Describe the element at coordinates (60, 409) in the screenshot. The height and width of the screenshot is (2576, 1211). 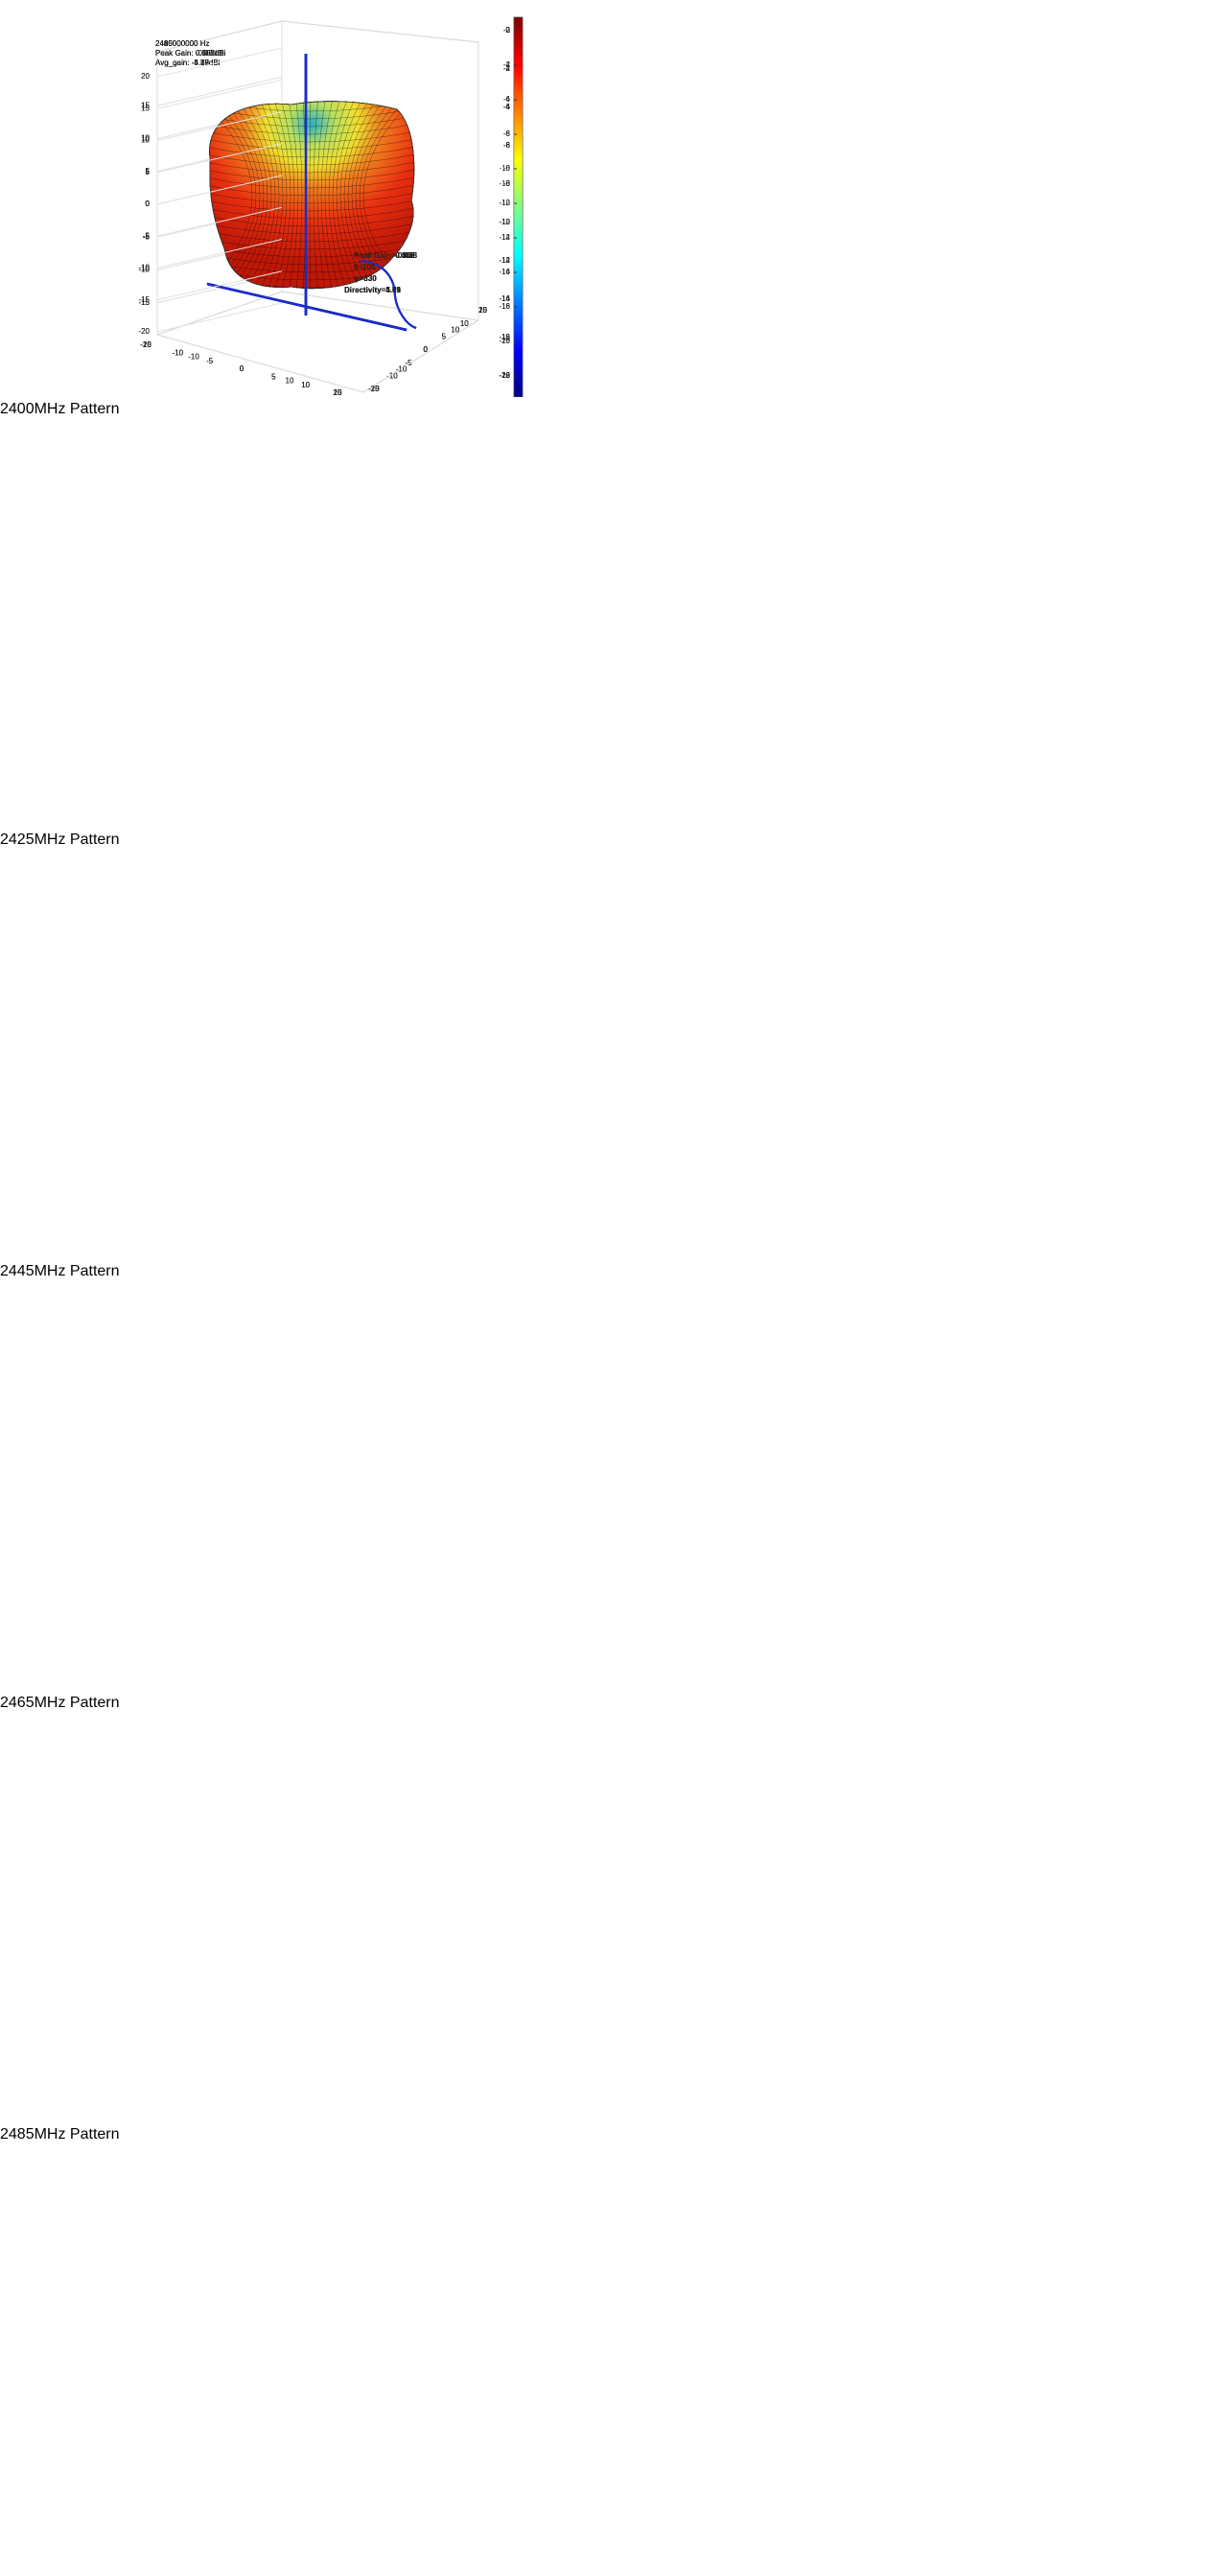
I see `caption: 2400MHz Pattern` at that location.